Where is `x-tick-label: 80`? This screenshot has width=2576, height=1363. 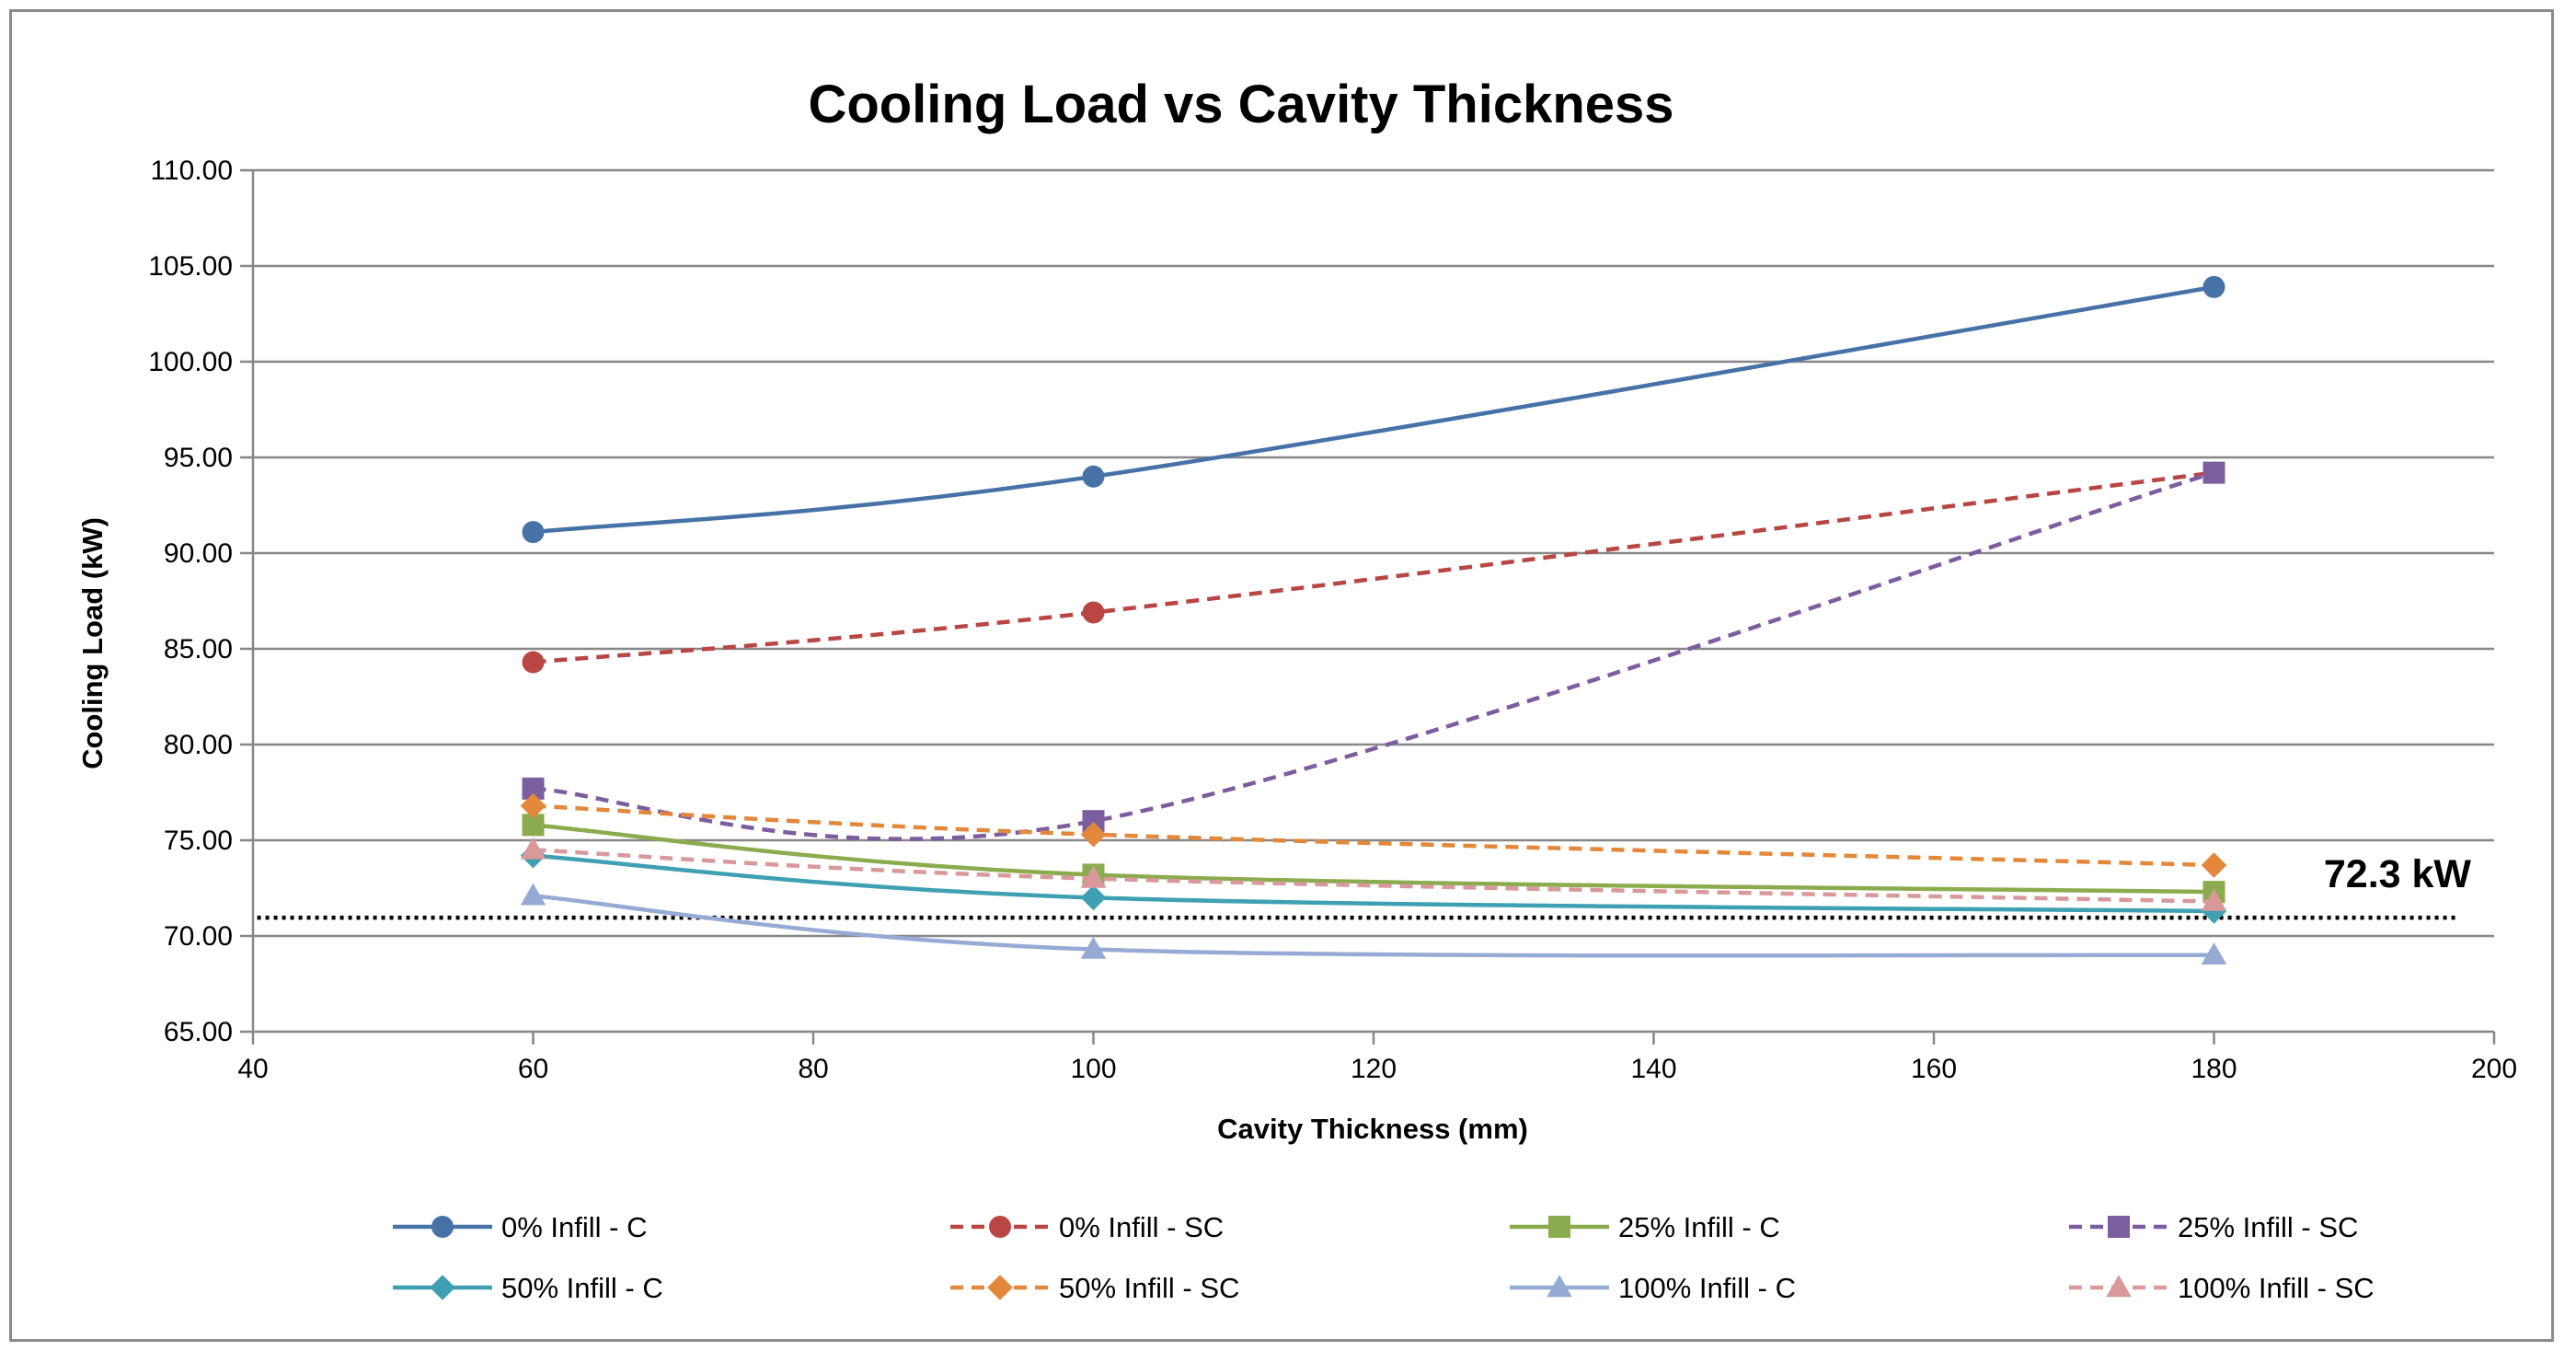
x-tick-label: 80 is located at coordinates (813, 1069).